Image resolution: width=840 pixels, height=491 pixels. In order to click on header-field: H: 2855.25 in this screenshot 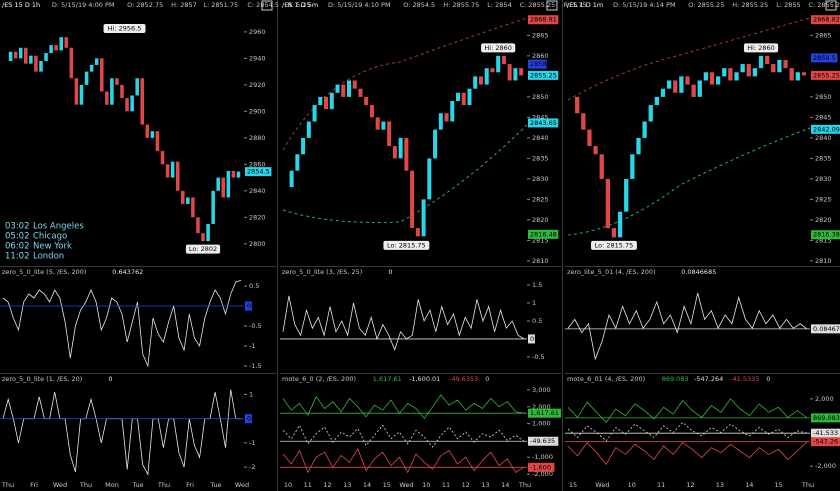, I will do `click(750, 5)`.